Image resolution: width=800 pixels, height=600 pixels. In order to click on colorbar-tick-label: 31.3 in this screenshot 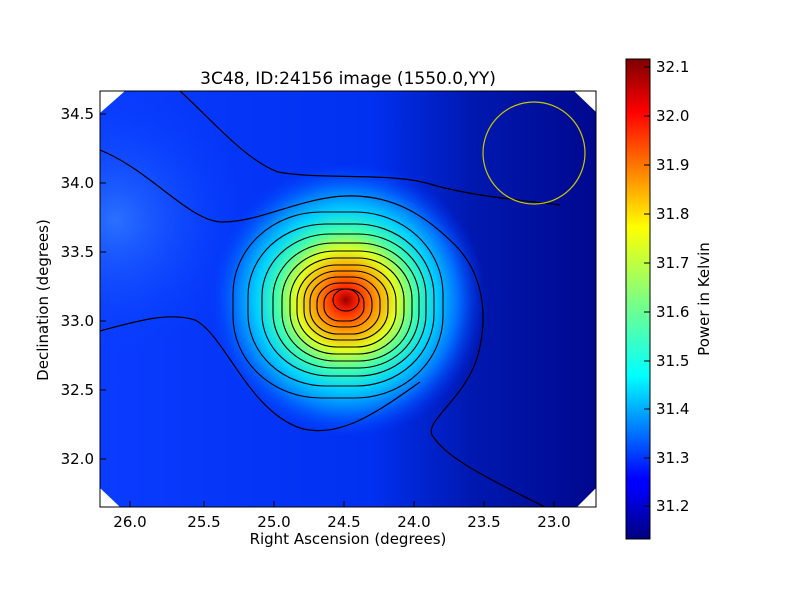, I will do `click(672, 458)`.